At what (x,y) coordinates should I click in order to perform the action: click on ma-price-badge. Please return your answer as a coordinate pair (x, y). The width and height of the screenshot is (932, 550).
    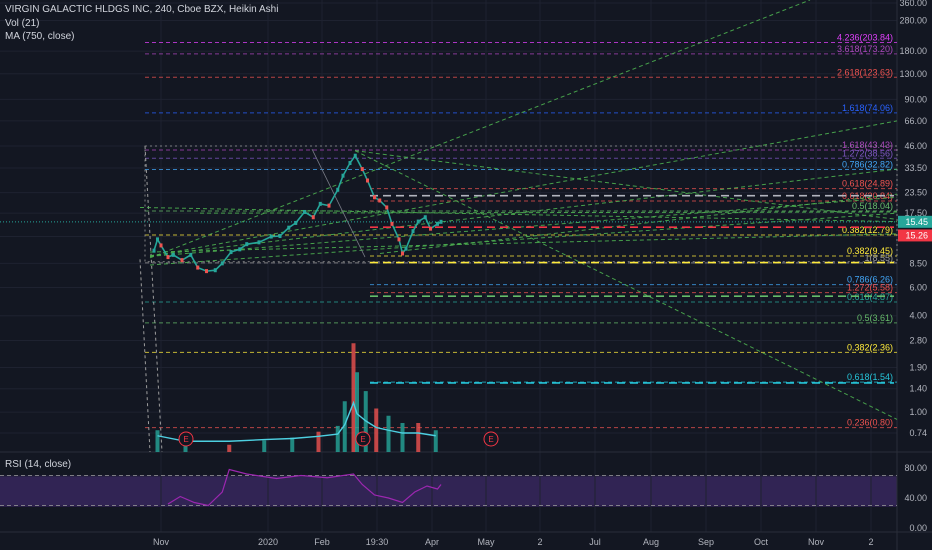
    Looking at the image, I should click on (915, 235).